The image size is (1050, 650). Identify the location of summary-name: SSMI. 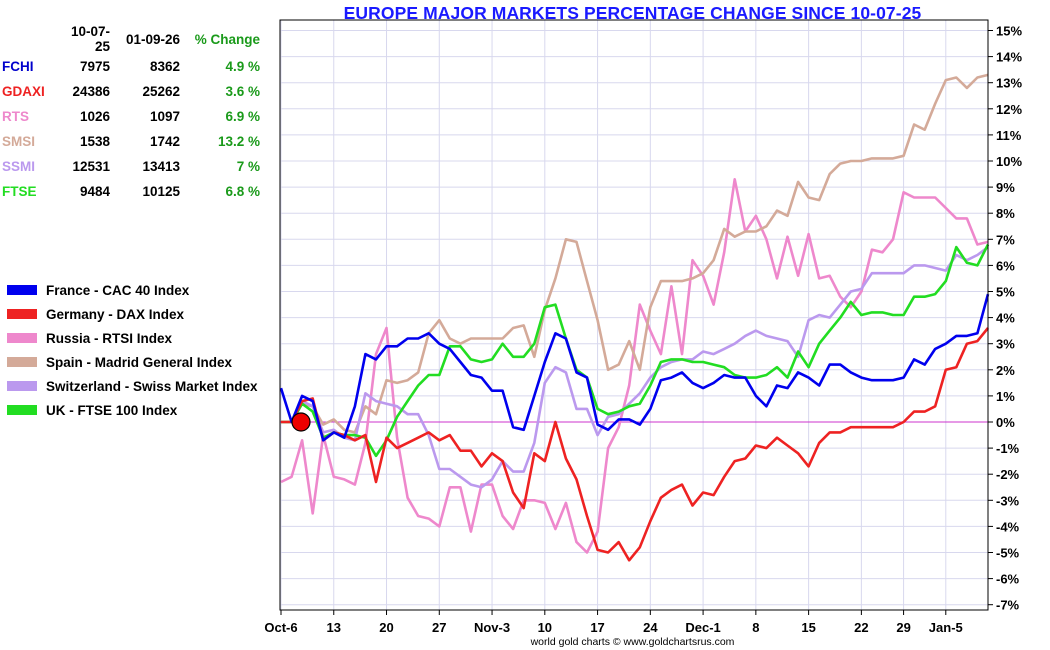
(19, 166).